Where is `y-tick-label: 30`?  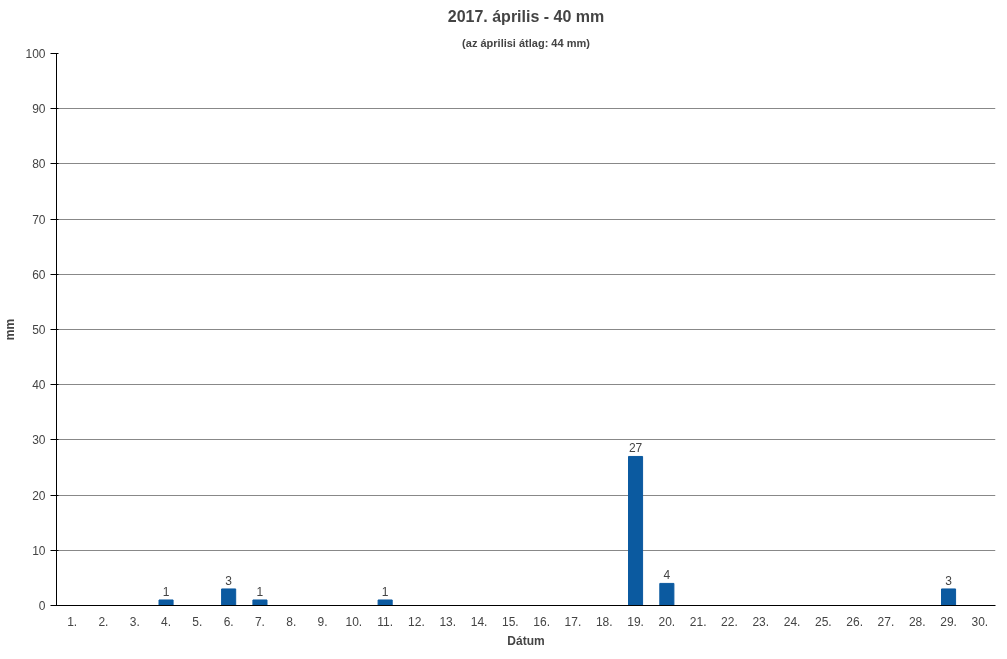 y-tick-label: 30 is located at coordinates (39, 440).